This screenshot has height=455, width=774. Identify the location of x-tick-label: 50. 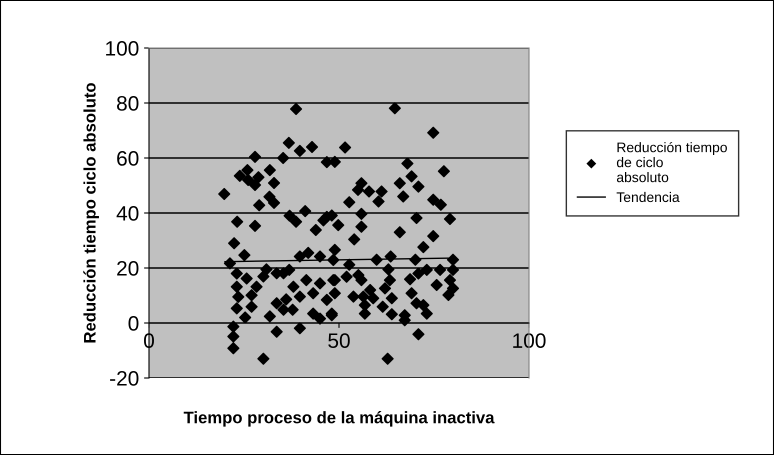
(339, 340).